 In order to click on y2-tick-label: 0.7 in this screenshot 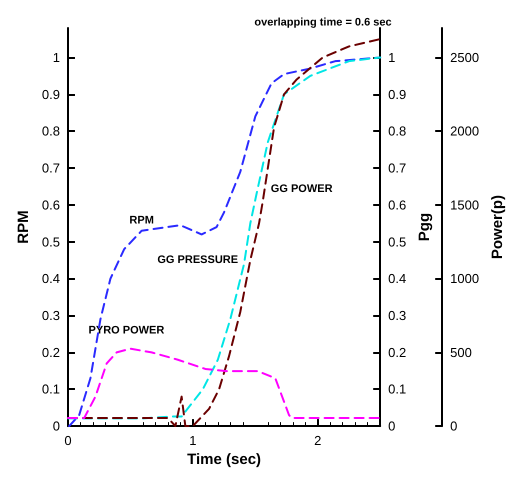, I will do `click(397, 168)`.